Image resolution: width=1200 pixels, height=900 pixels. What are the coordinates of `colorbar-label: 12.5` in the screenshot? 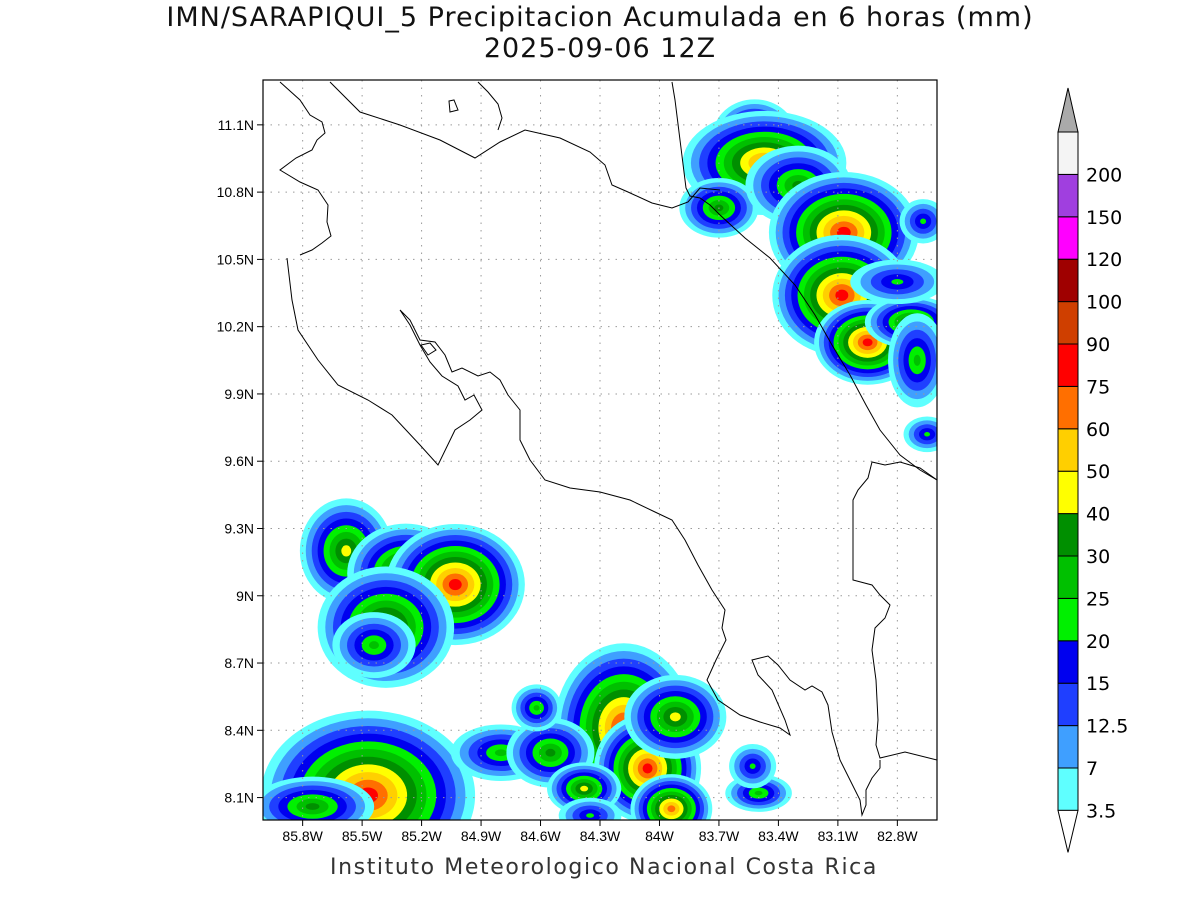 It's located at (1107, 727).